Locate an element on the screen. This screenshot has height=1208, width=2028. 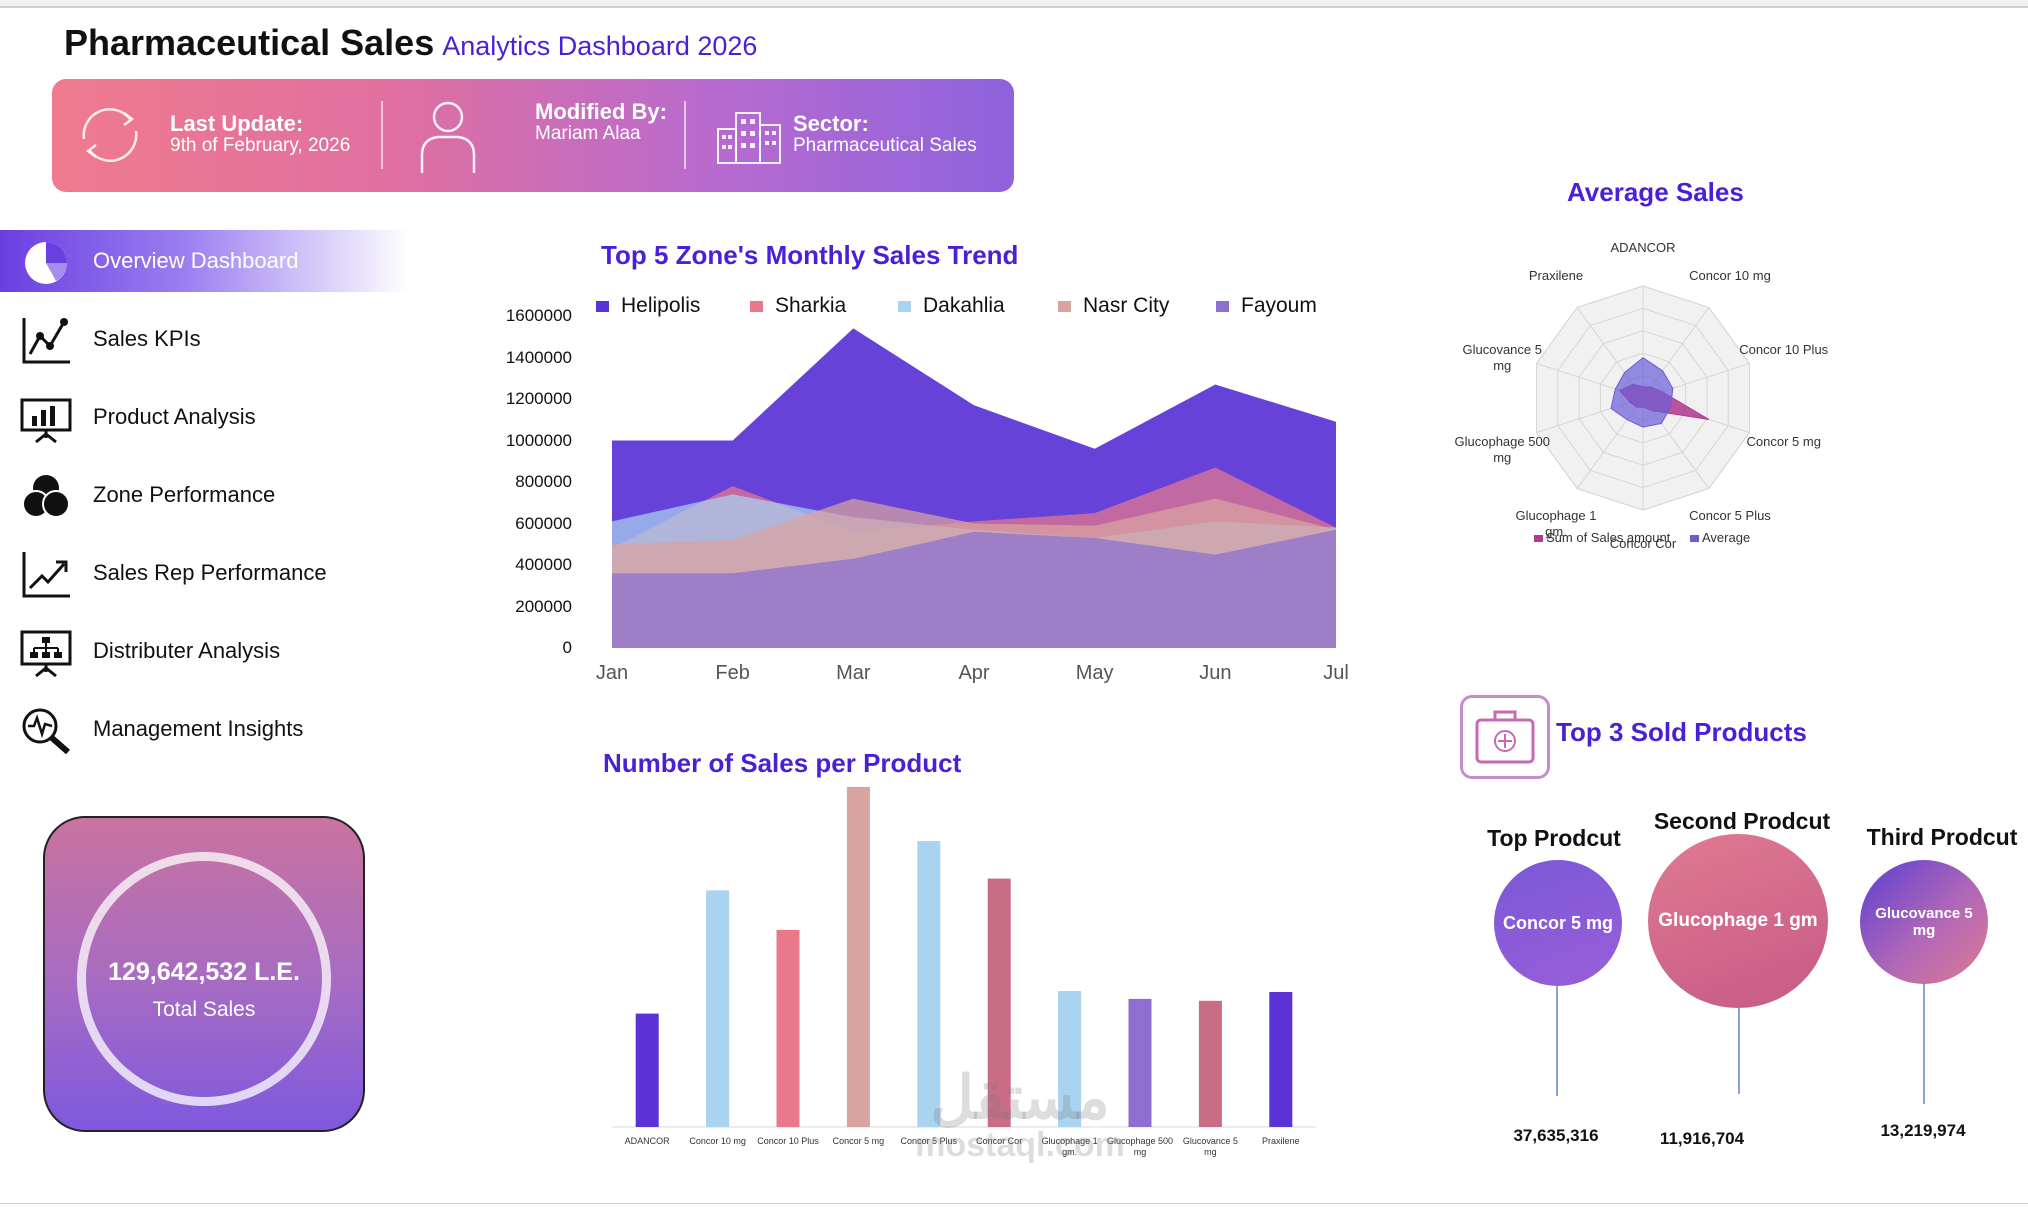
radar-axis-label: Glucophage 500 mg is located at coordinates (1502, 449).